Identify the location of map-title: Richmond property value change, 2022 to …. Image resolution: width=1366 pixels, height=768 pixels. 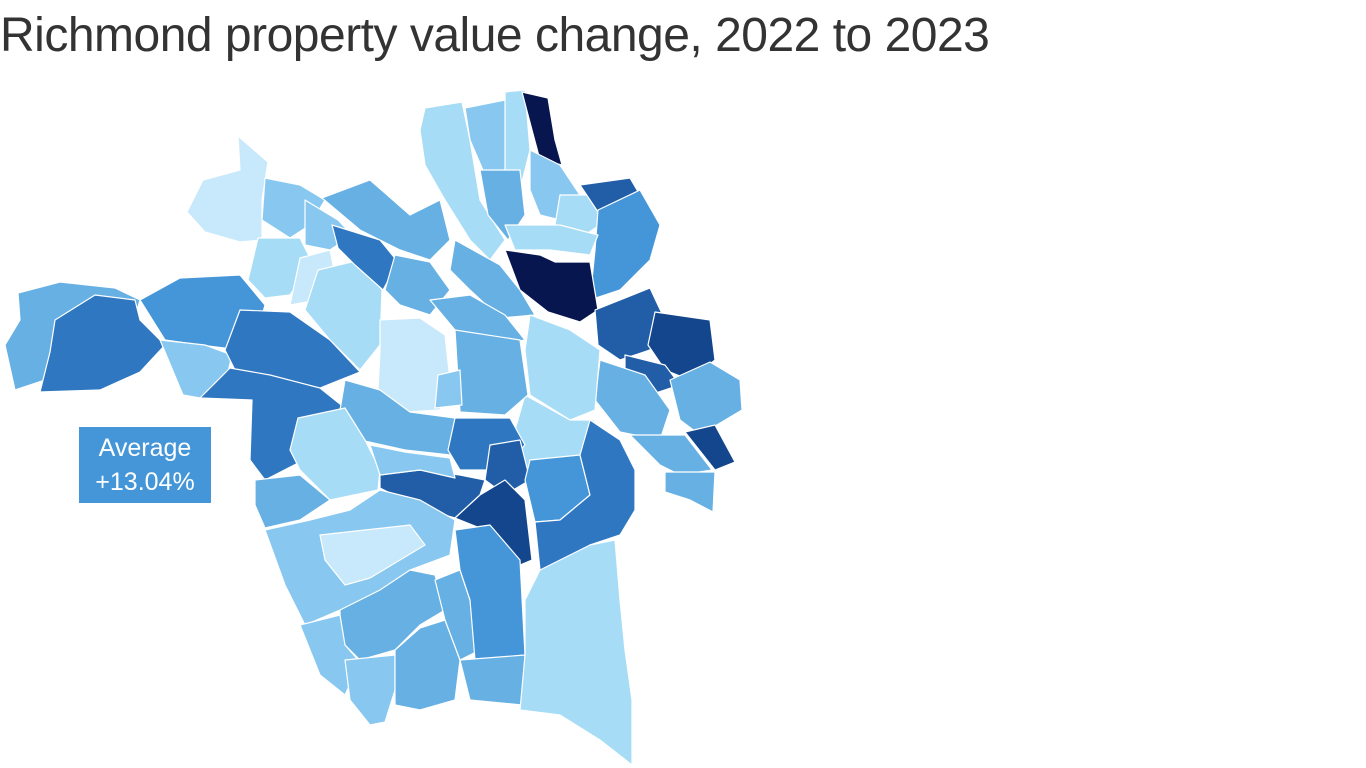
(495, 35).